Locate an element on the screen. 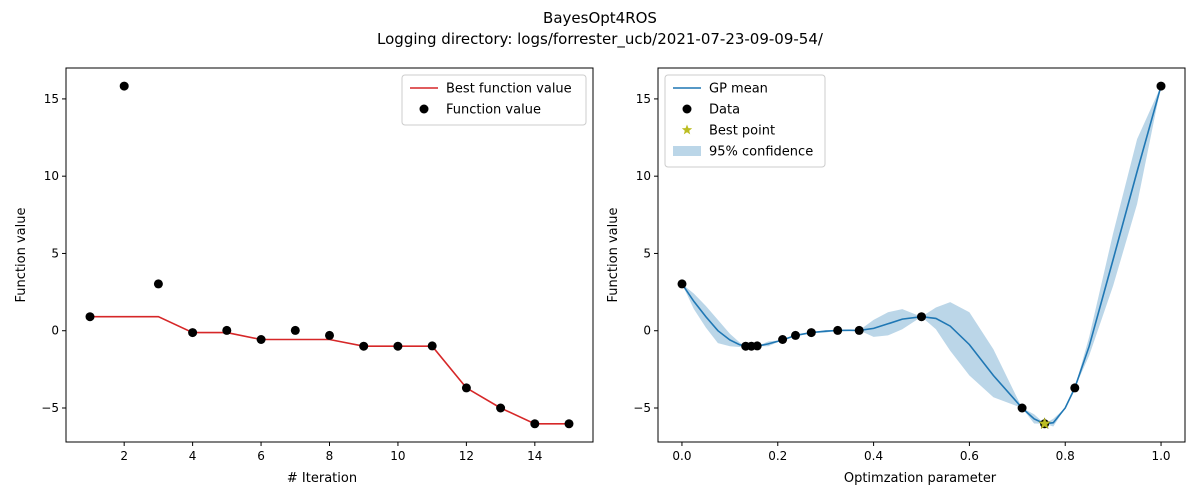  left-legend-swatch-function-value is located at coordinates (424, 109).